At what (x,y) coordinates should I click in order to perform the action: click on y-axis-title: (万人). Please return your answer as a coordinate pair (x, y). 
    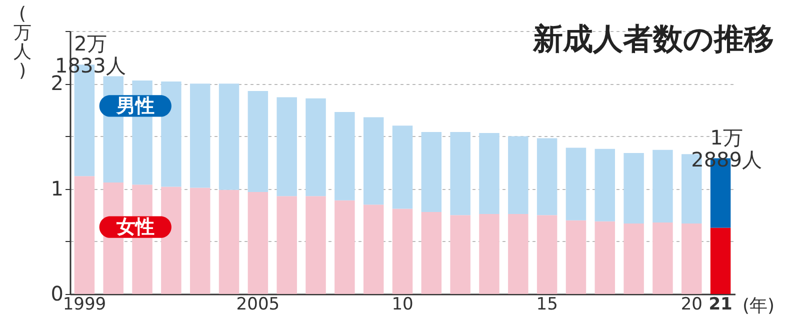
    Looking at the image, I should click on (23, 43).